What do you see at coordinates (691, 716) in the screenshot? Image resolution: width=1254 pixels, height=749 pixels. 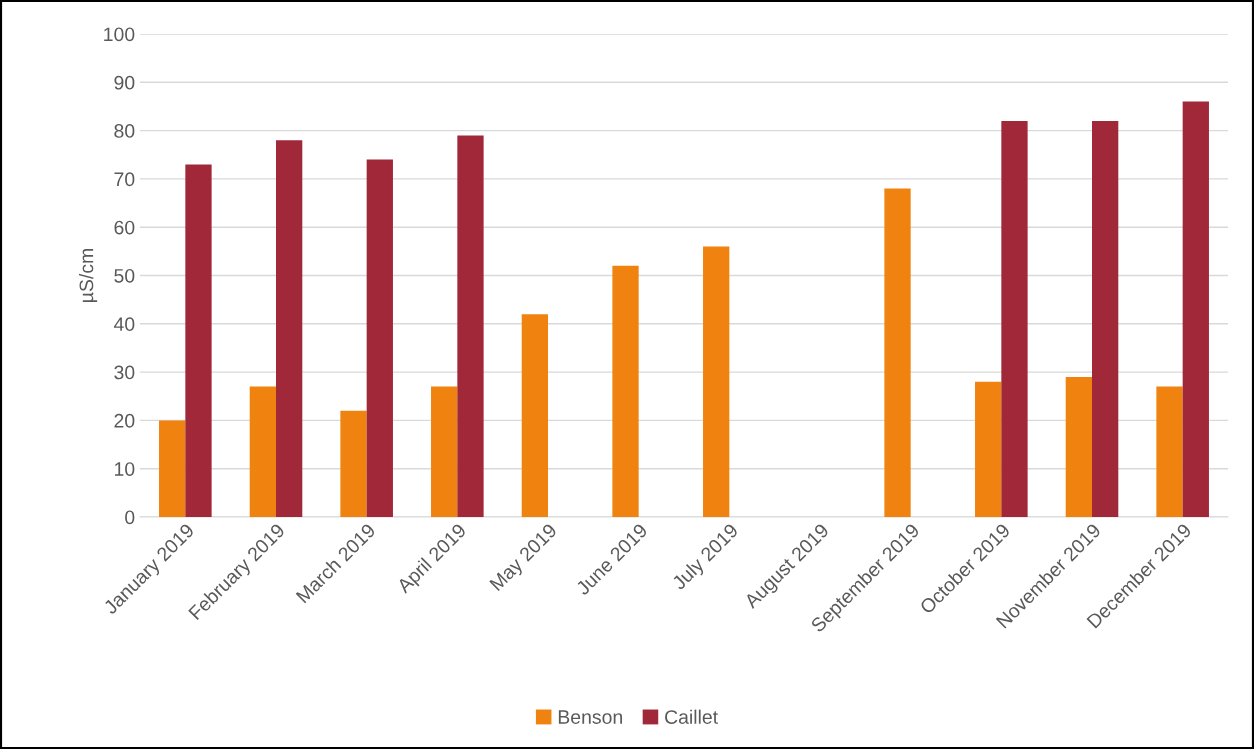 I see `legend-label: Caillet` at bounding box center [691, 716].